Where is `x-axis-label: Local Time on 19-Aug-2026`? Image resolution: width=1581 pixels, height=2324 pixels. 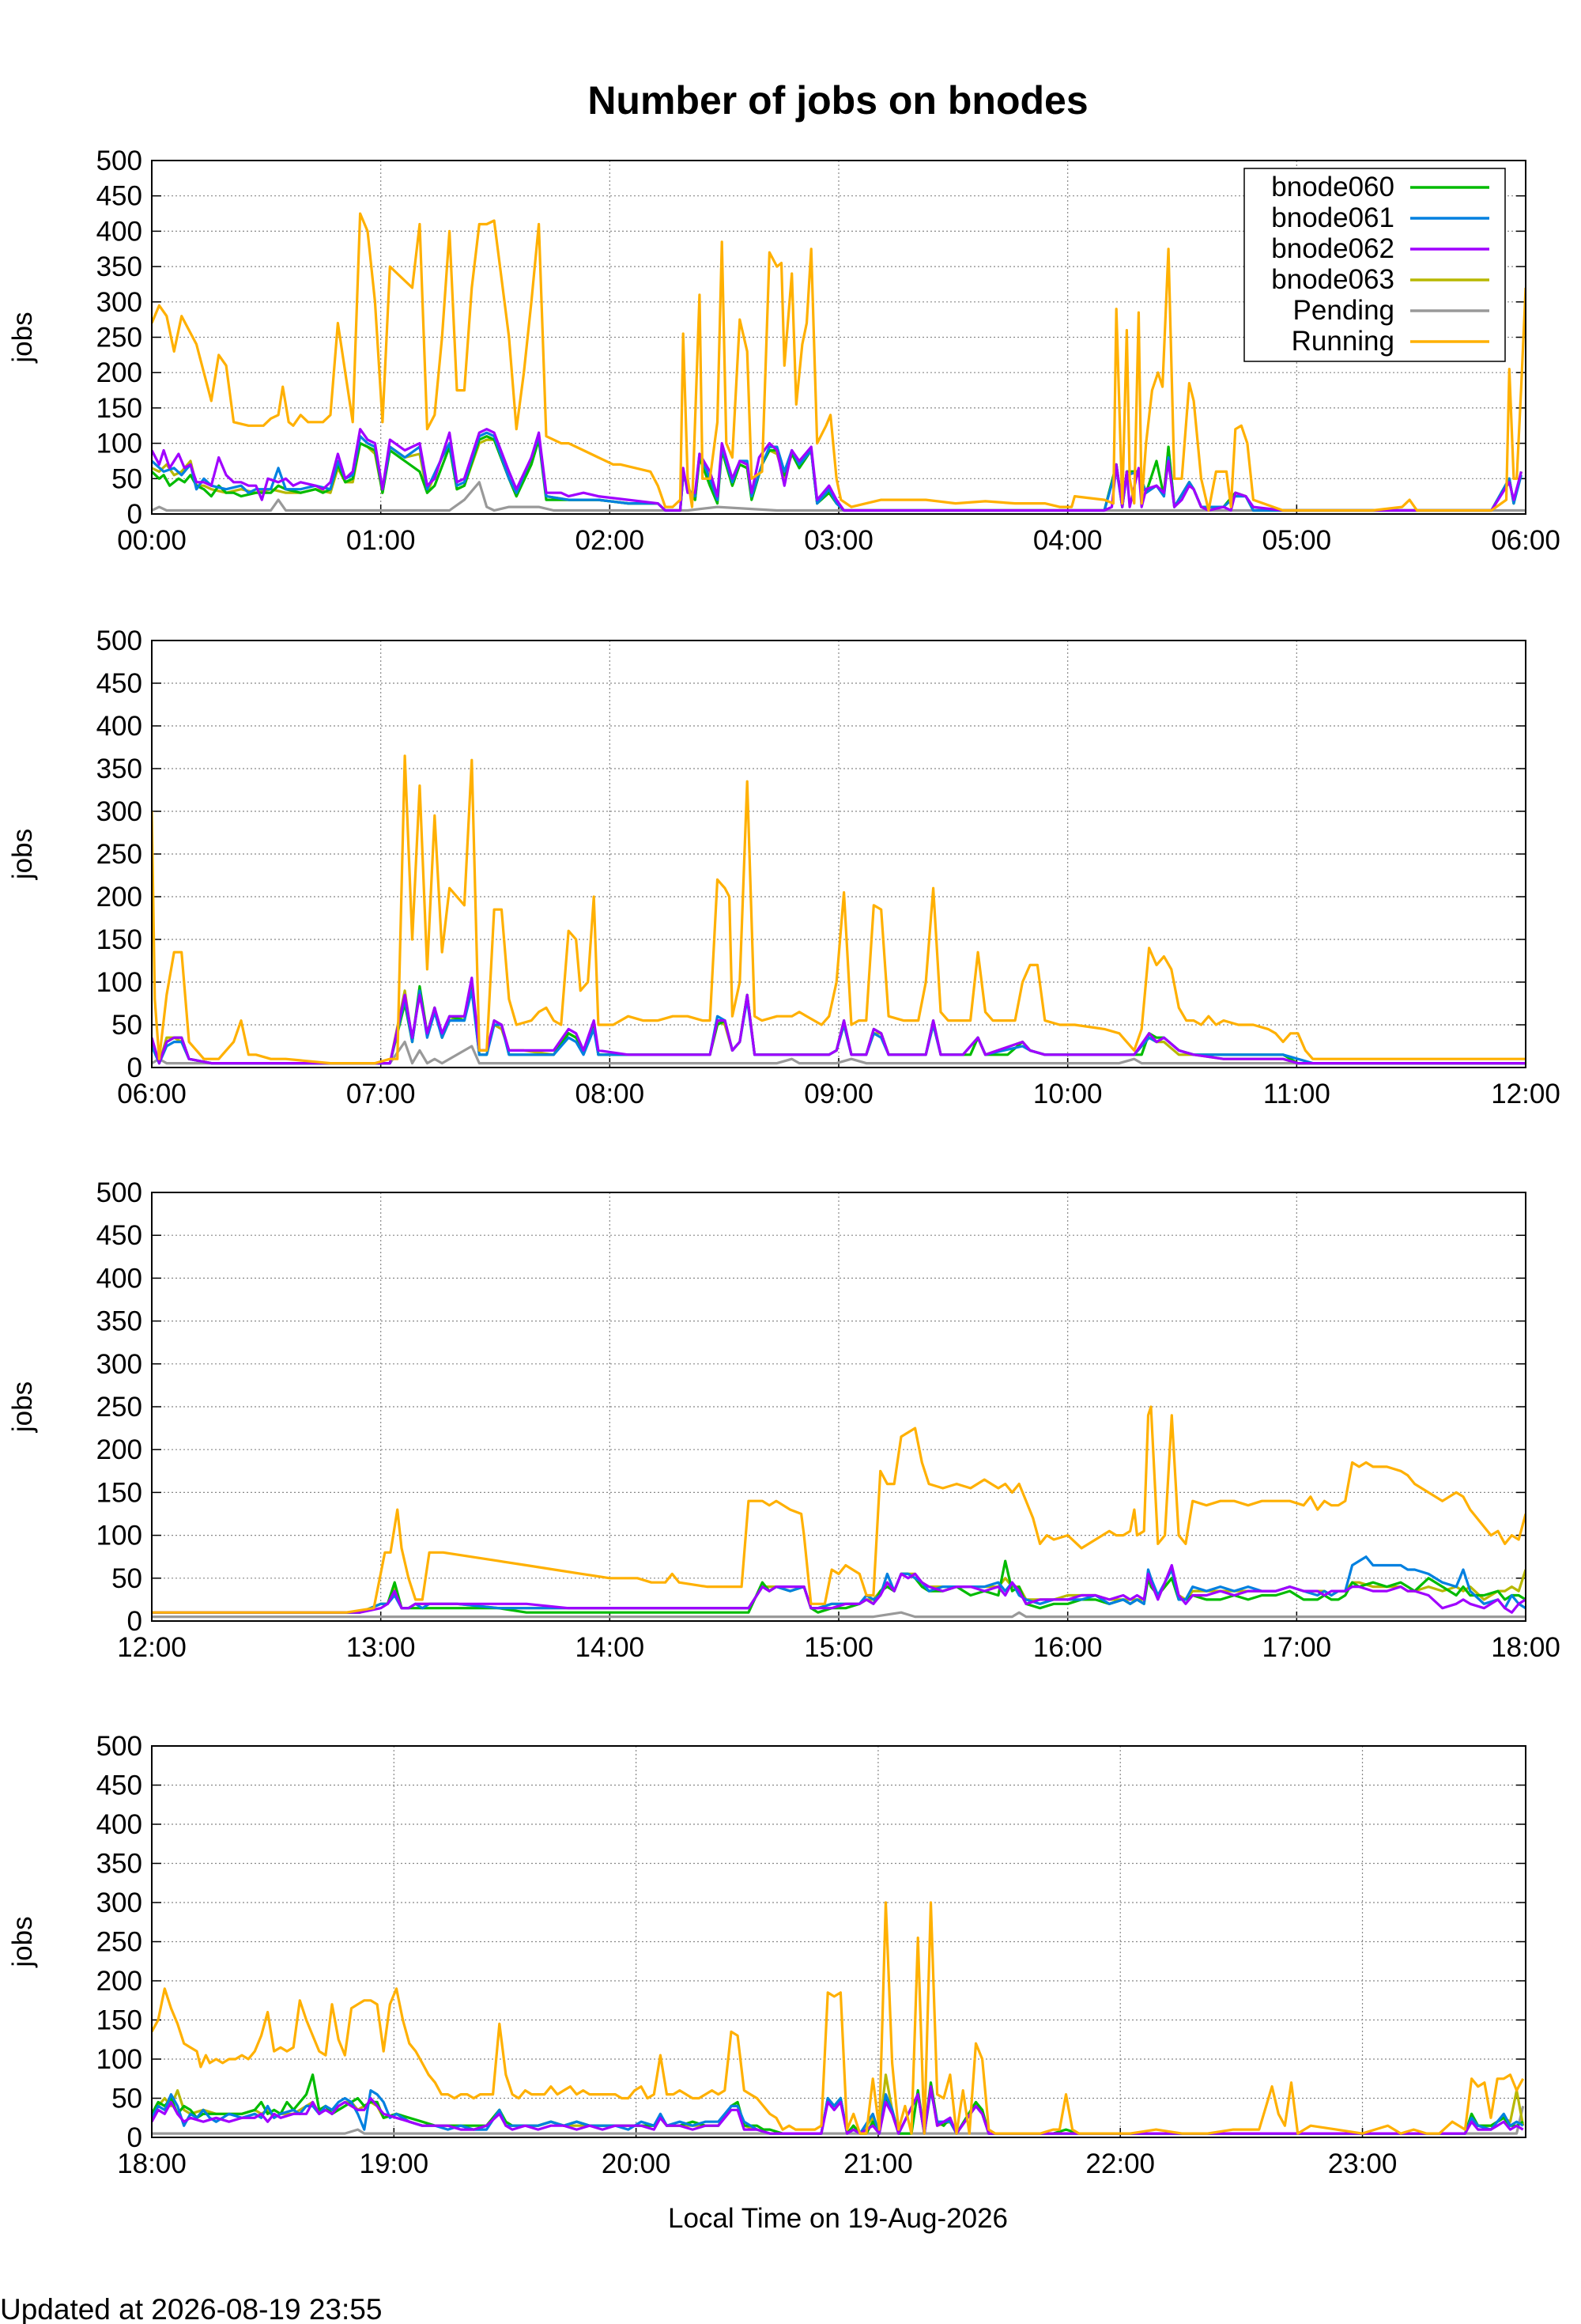 x-axis-label: Local Time on 19-Aug-2026 is located at coordinates (838, 2218).